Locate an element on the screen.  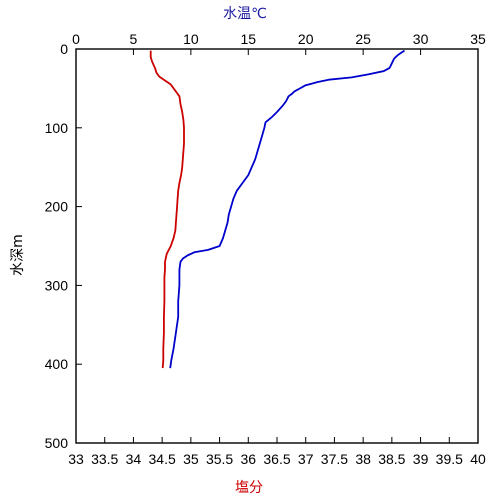
bottom-axis-tick-label: 33.5 is located at coordinates (104, 459).